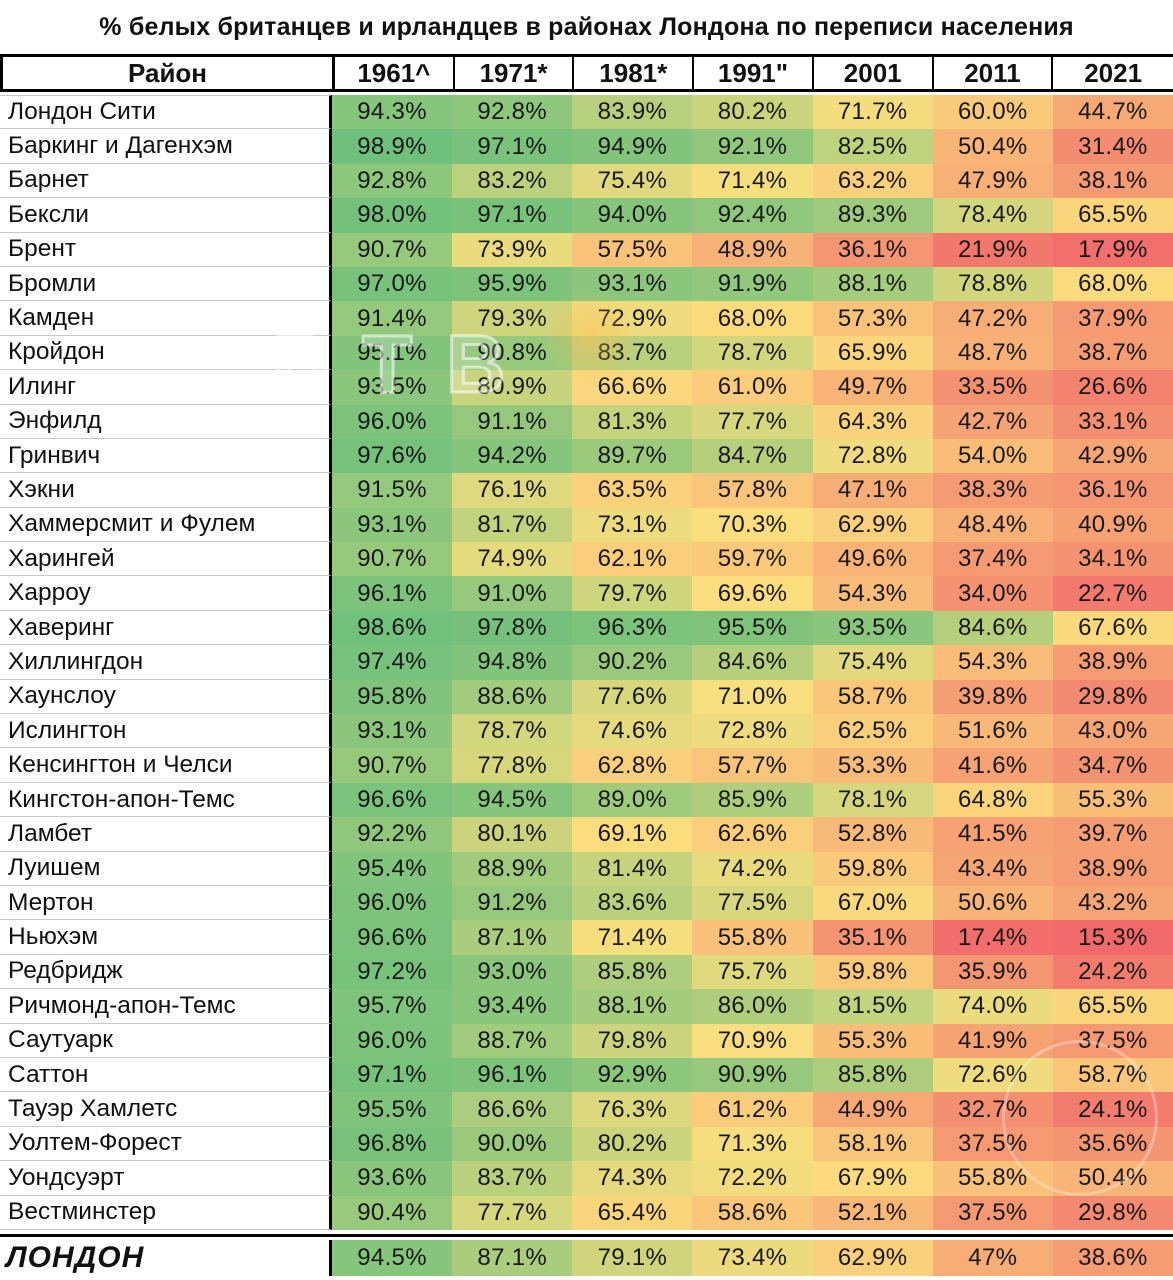 The height and width of the screenshot is (1280, 1173). Describe the element at coordinates (752, 800) in the screenshot. I see `census-value-cell: 85.9%` at that location.